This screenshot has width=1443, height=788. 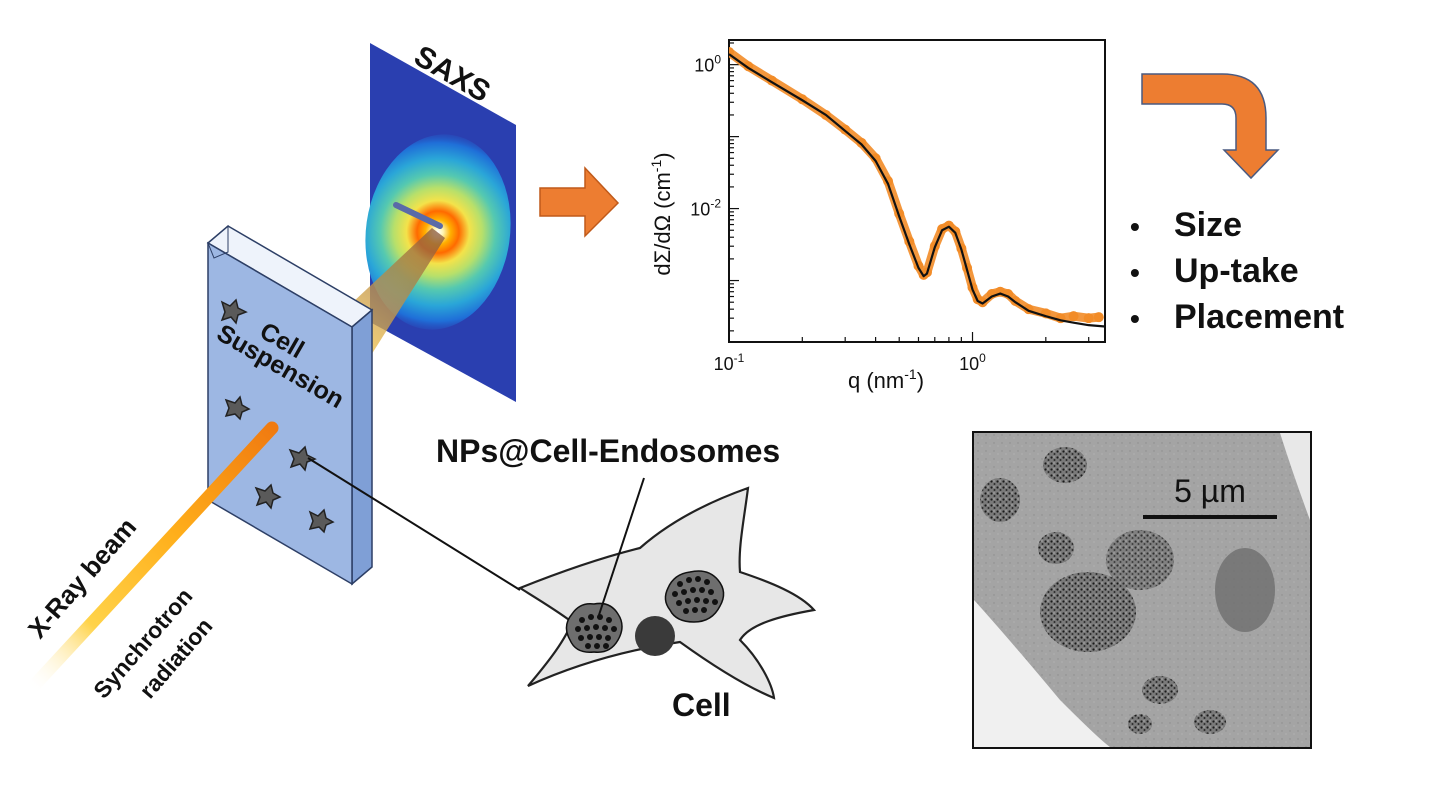 I want to click on cell-illustration, so click(x=667, y=588).